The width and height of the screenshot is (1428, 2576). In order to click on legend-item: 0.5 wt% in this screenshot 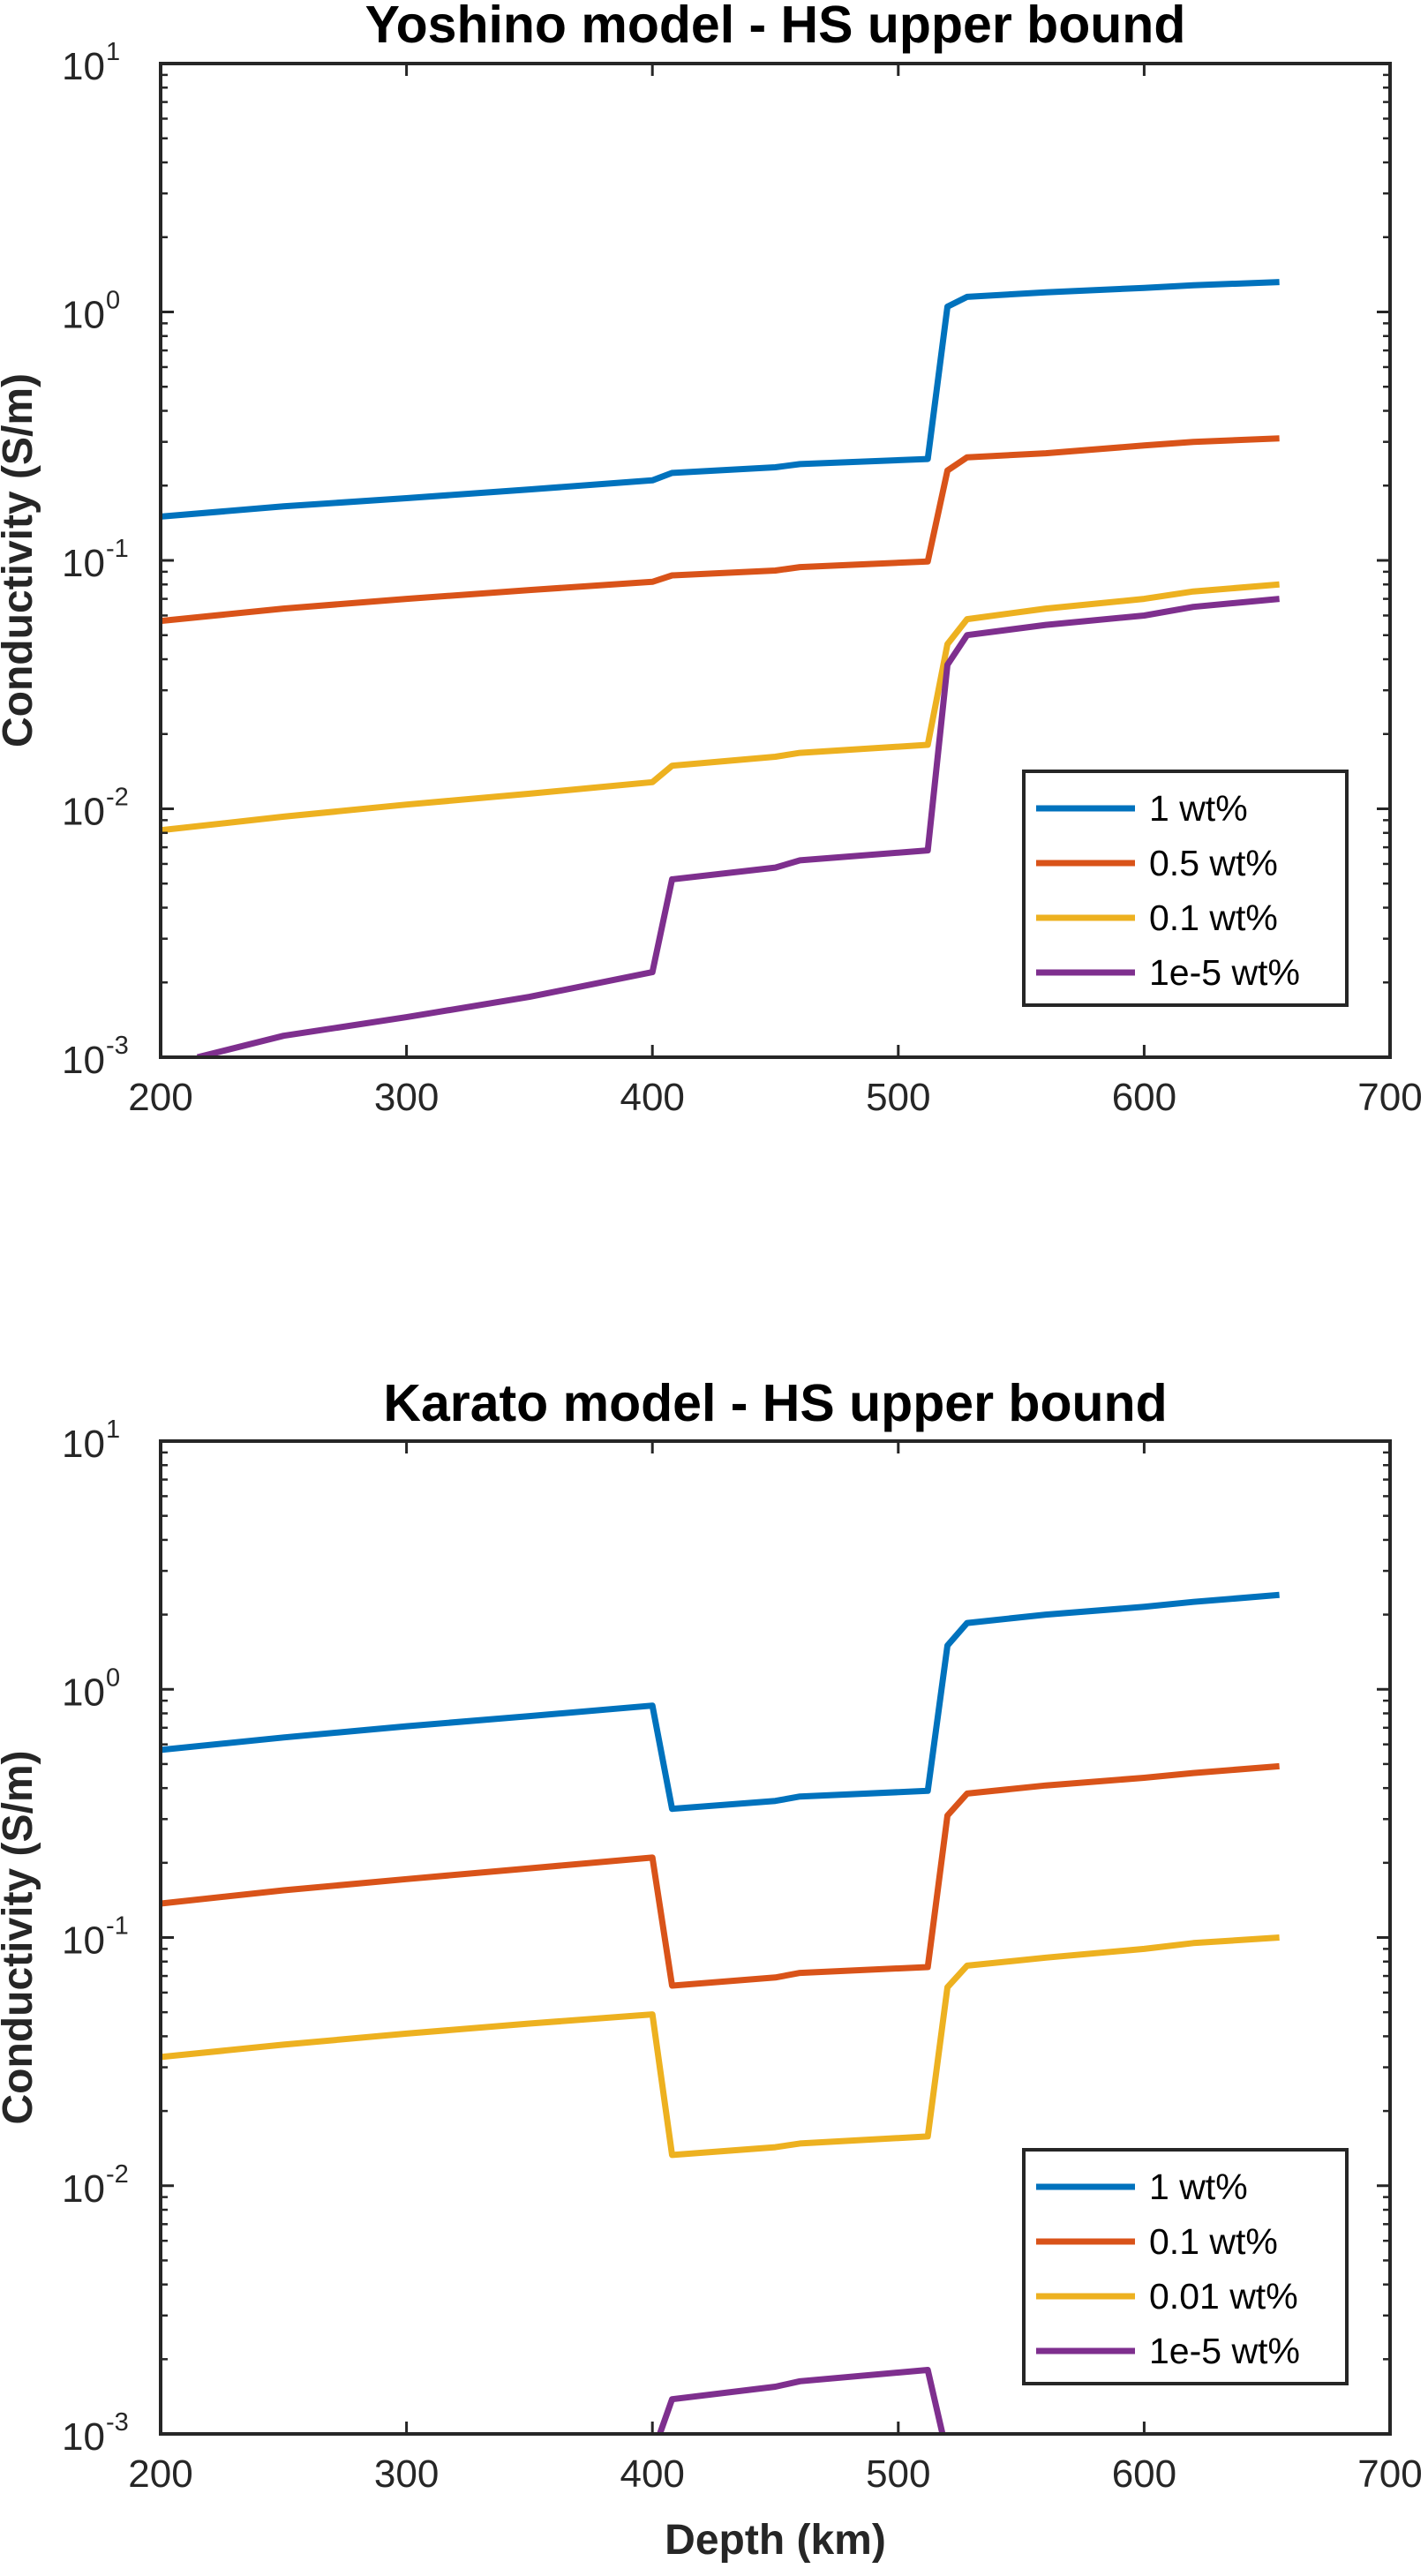, I will do `click(1157, 863)`.